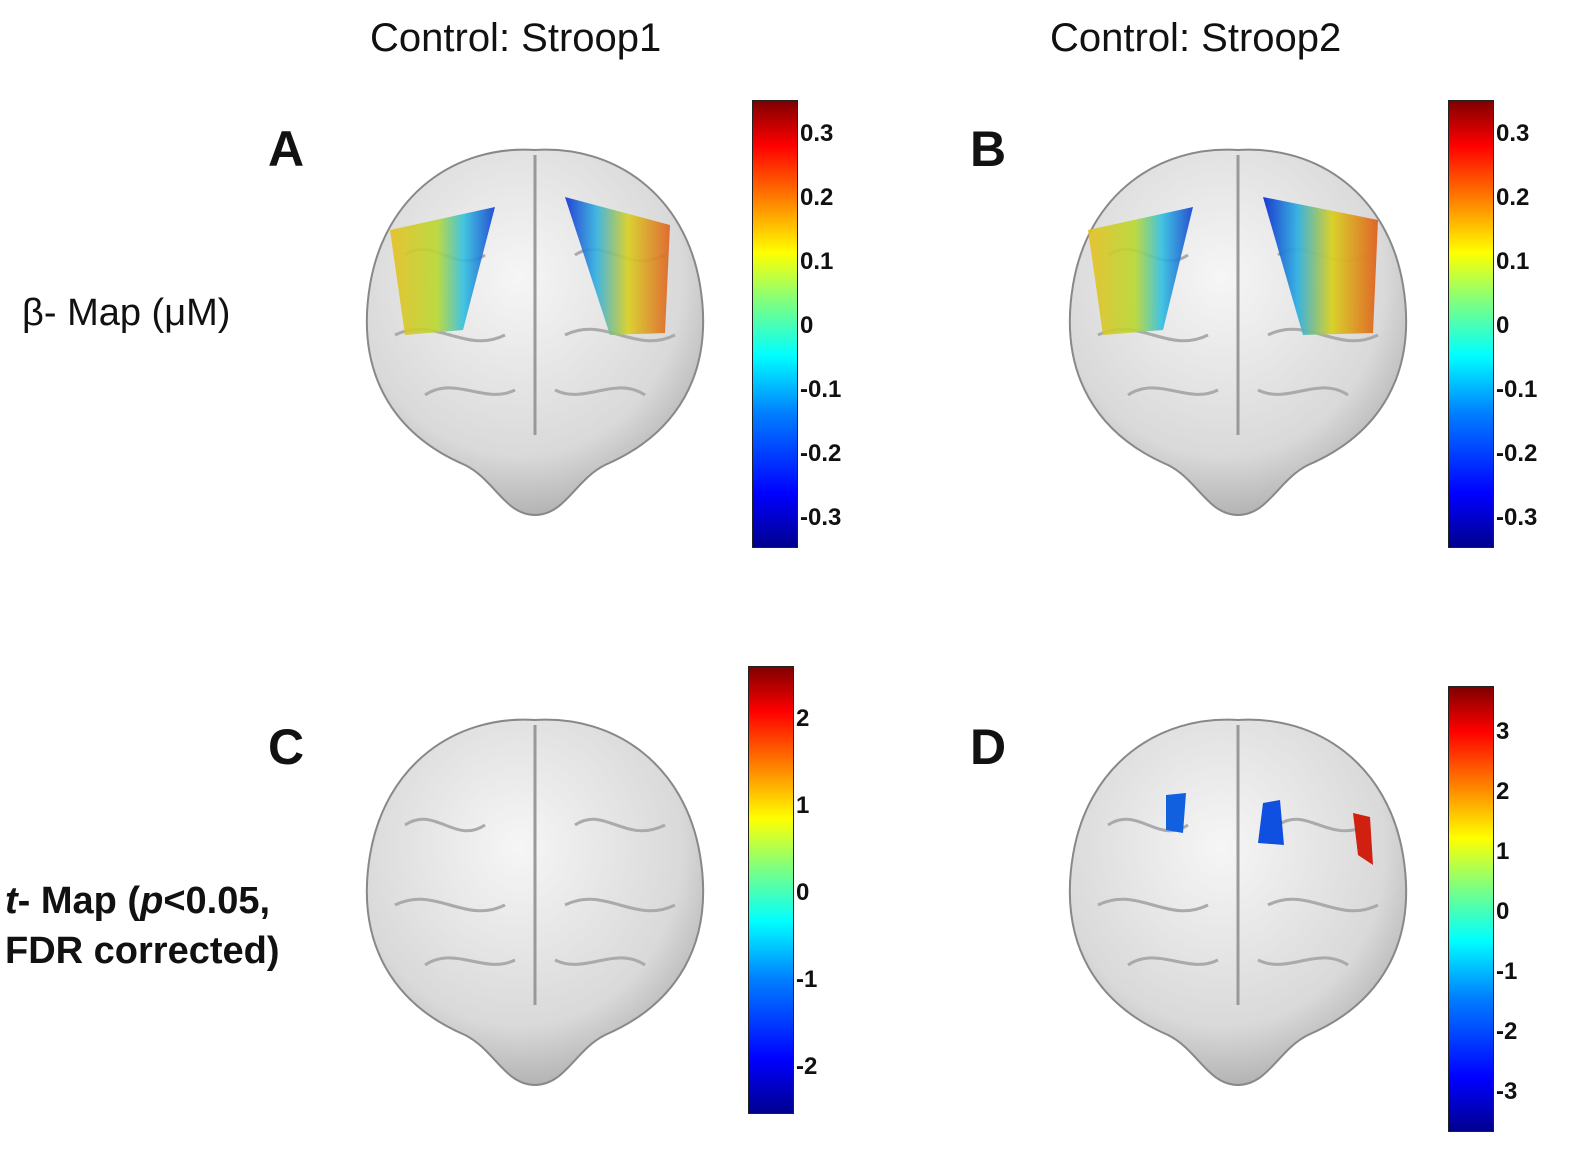  I want to click on colorbar-c, so click(771, 890).